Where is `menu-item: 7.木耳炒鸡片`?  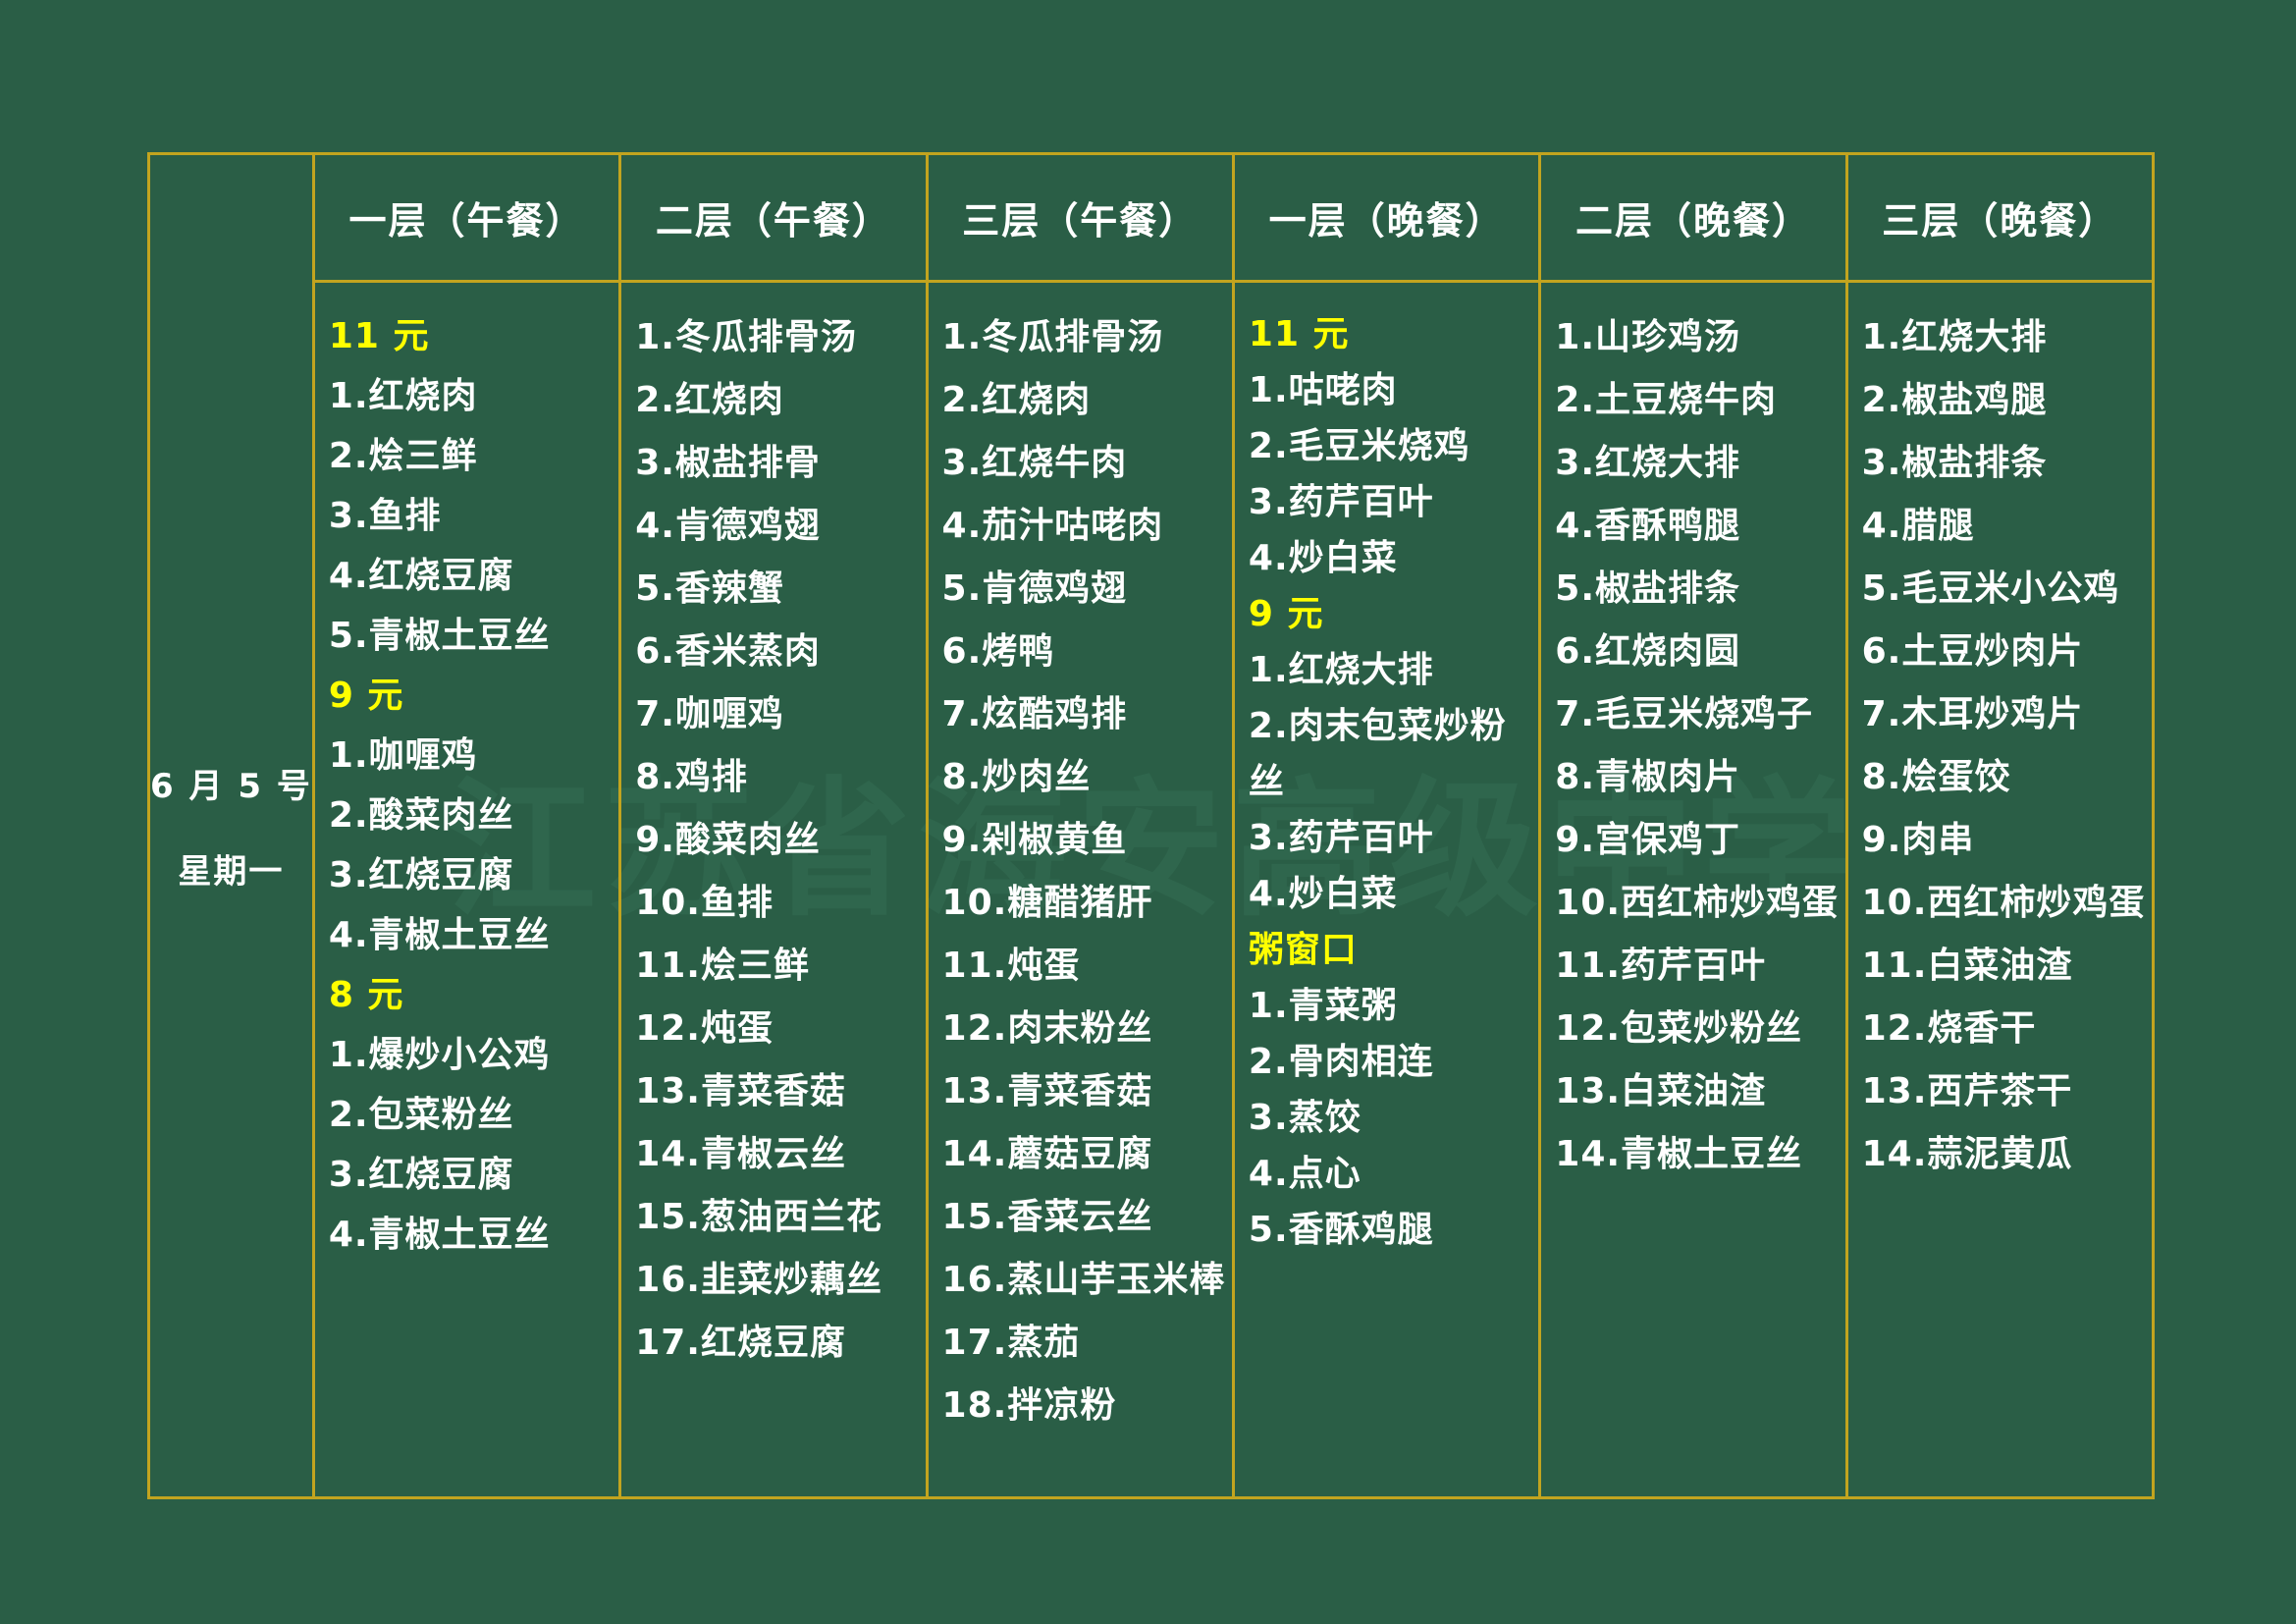 menu-item: 7.木耳炒鸡片 is located at coordinates (1972, 714).